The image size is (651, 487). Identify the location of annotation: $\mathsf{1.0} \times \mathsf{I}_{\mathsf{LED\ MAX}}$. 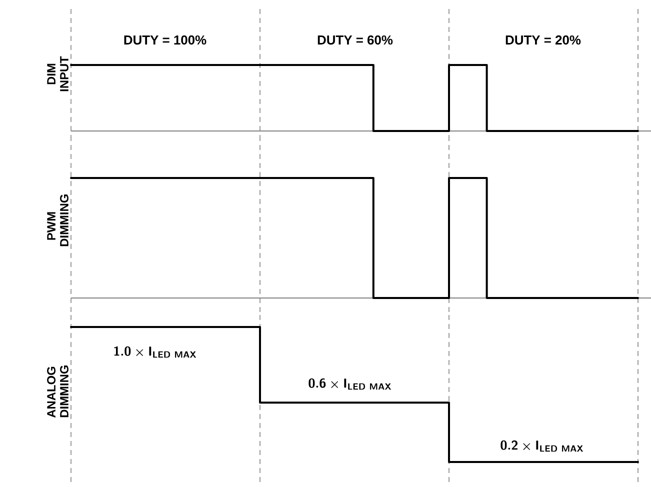
(155, 352).